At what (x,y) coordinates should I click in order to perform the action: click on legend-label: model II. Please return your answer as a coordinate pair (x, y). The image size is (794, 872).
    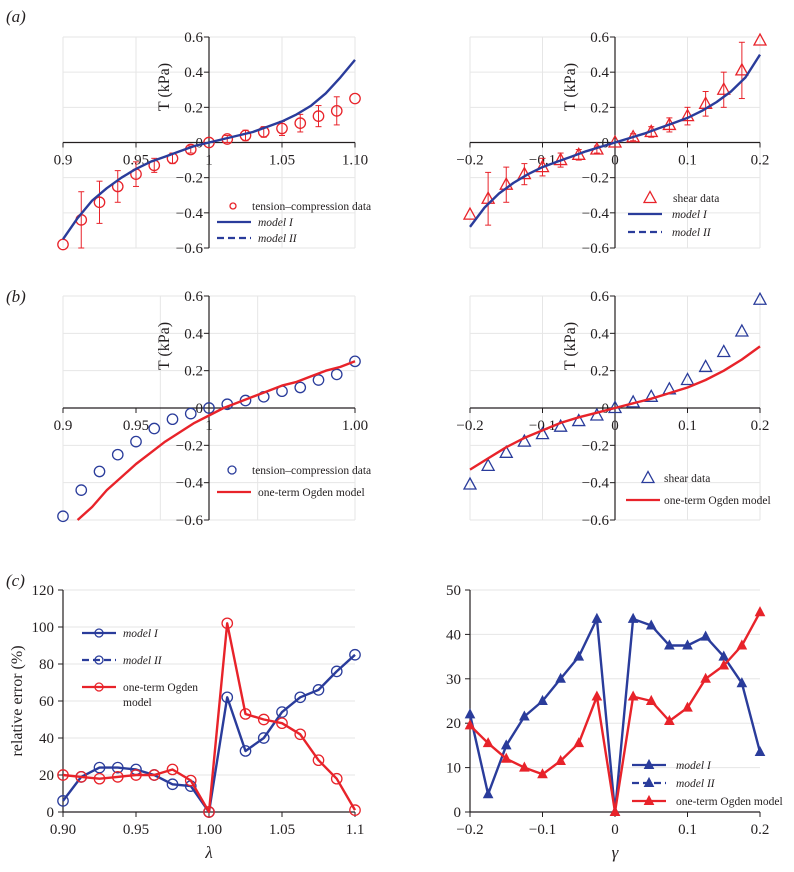
    Looking at the image, I should click on (278, 239).